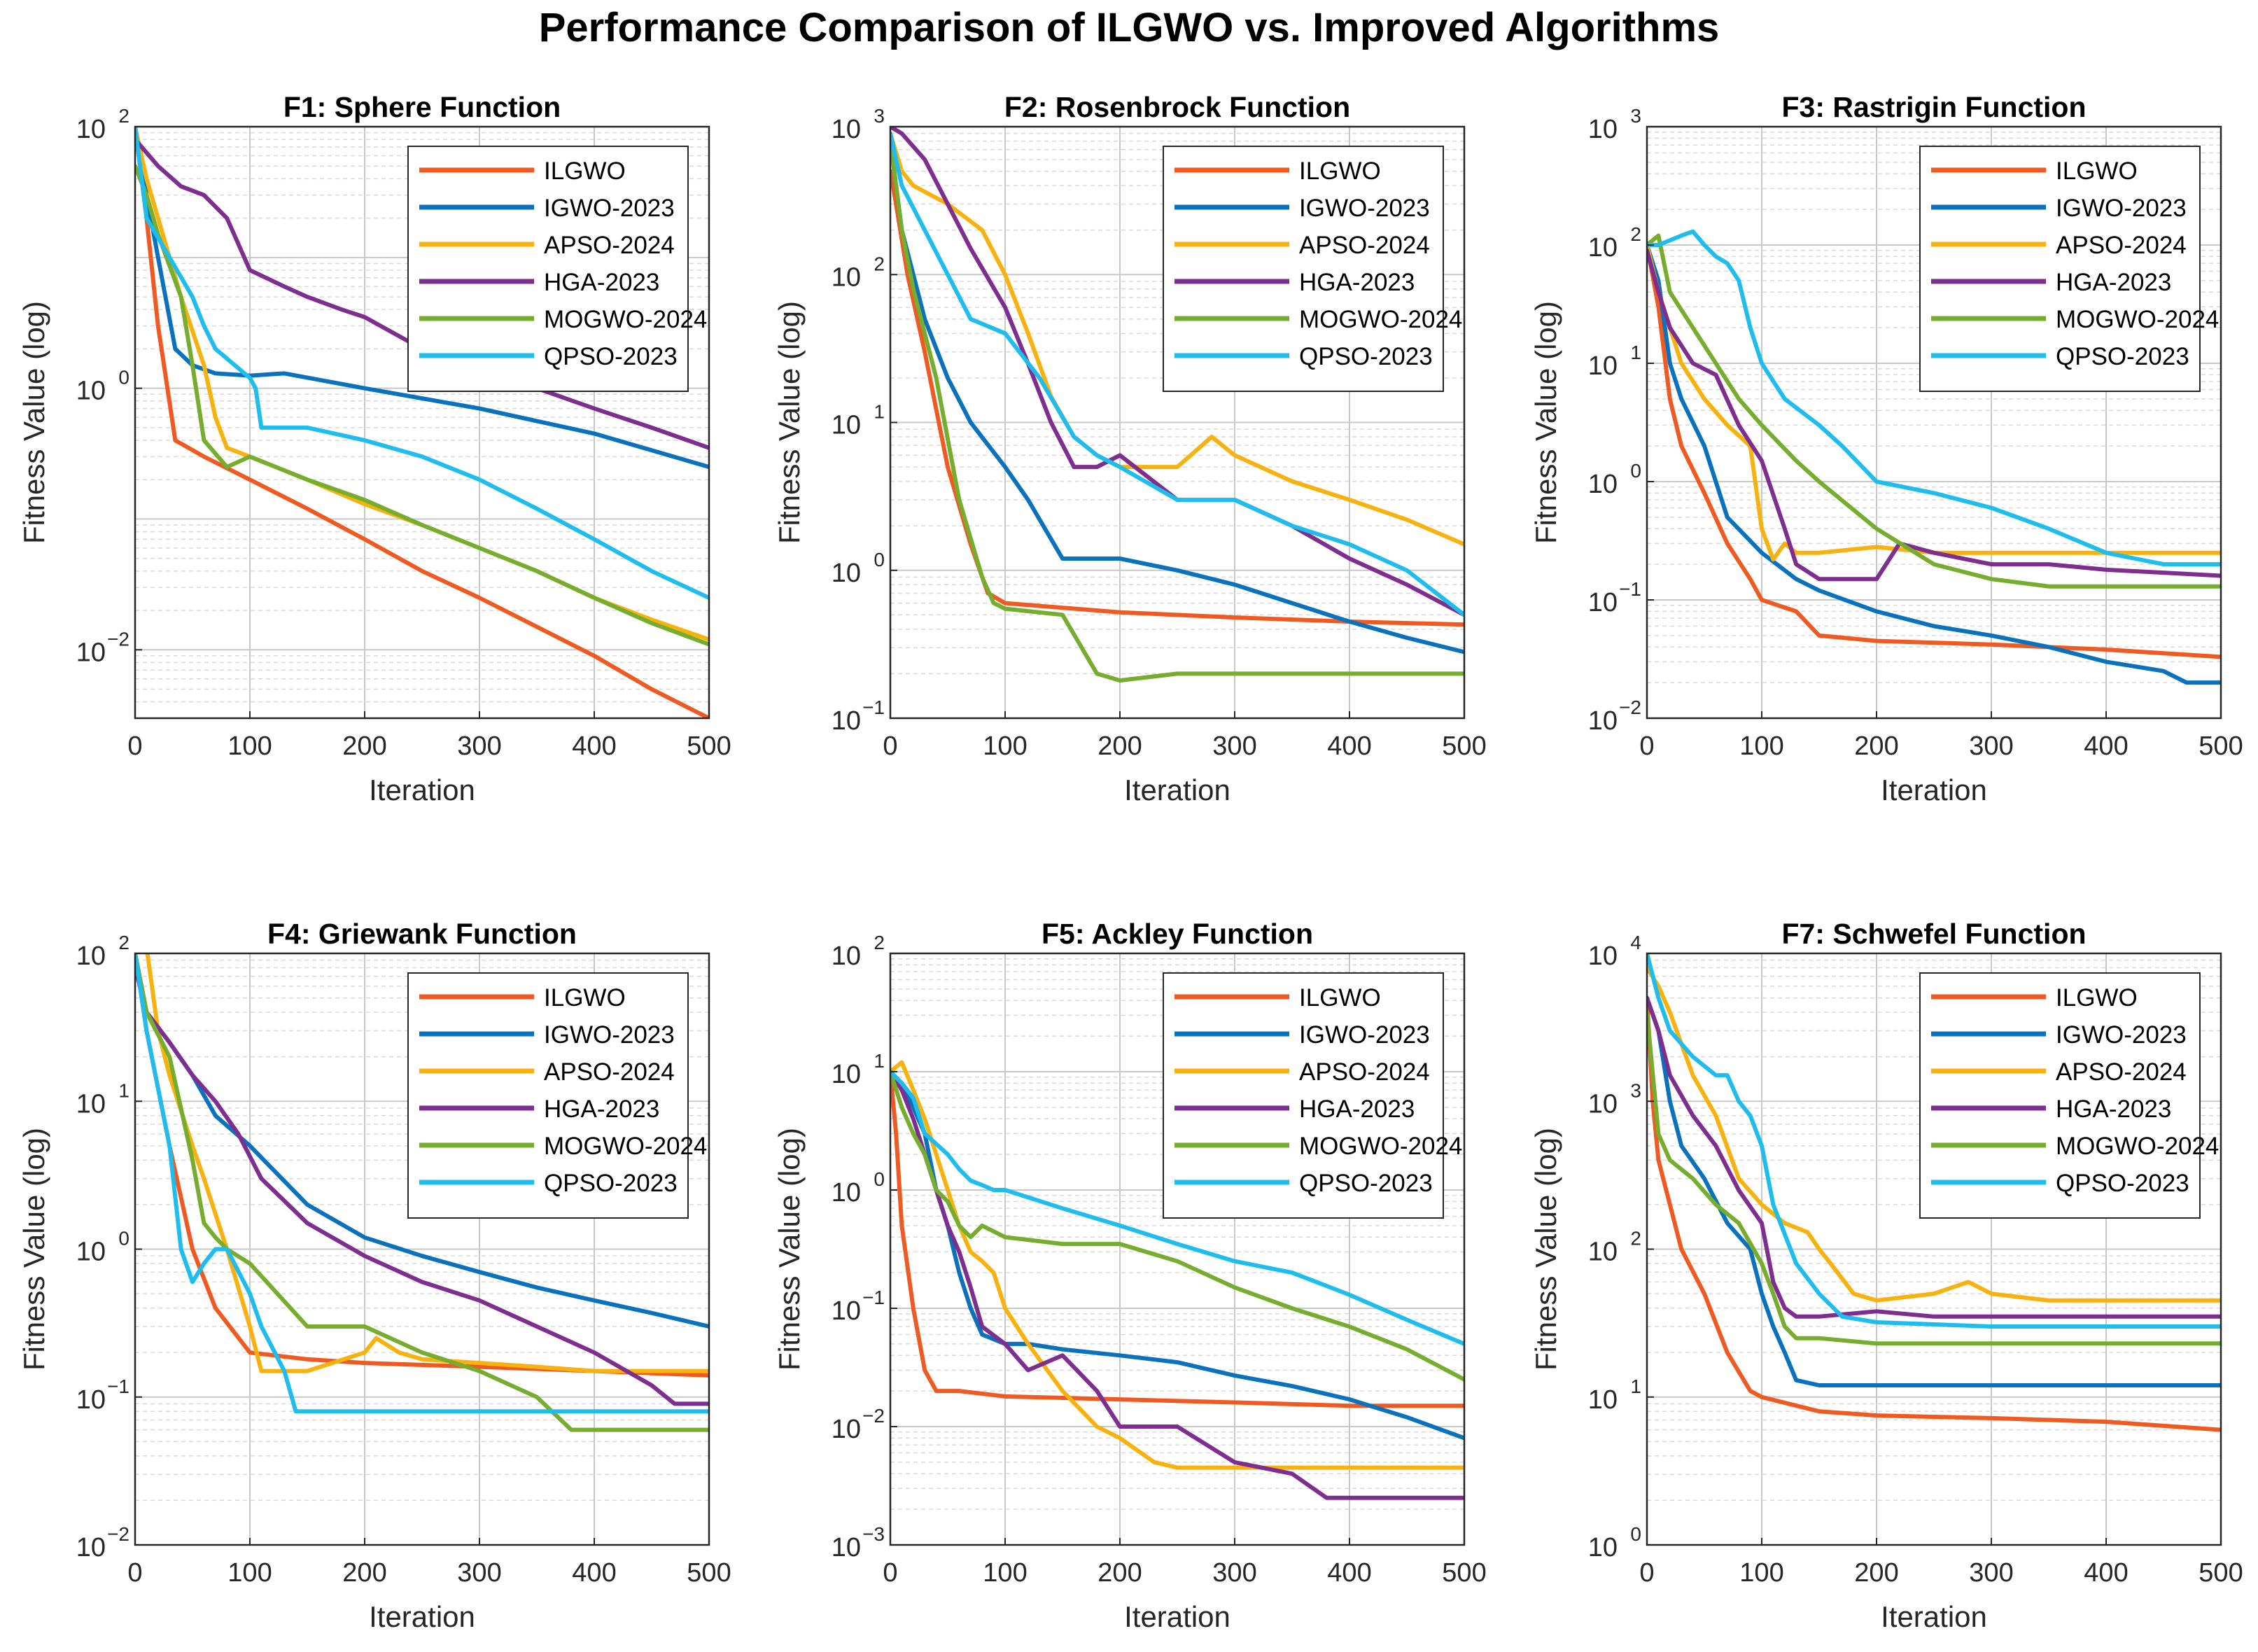 The image size is (2258, 1652). I want to click on y-tick-exponent: 1, so click(879, 412).